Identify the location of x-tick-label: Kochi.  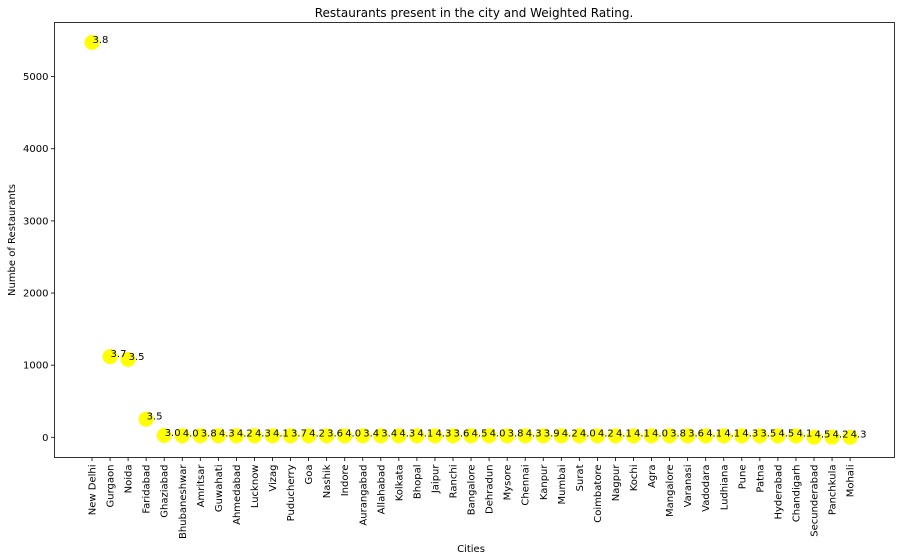
(634, 478).